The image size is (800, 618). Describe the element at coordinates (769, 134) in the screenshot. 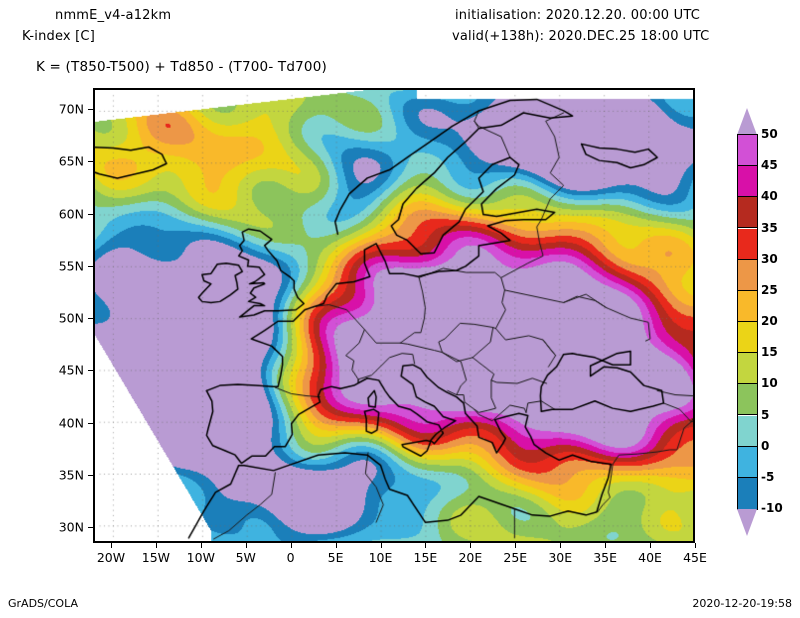

I see `colorbar-tick-label: 50` at that location.